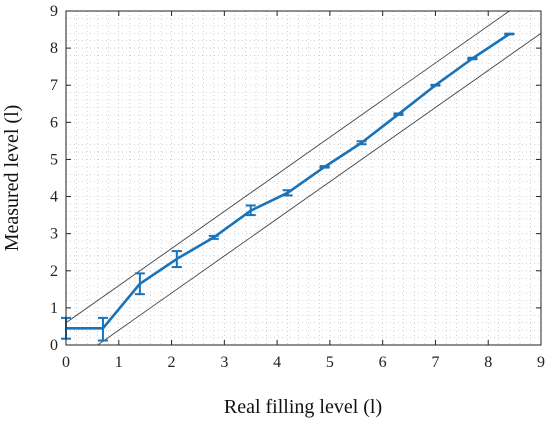  I want to click on x-tick-label: 2, so click(172, 362).